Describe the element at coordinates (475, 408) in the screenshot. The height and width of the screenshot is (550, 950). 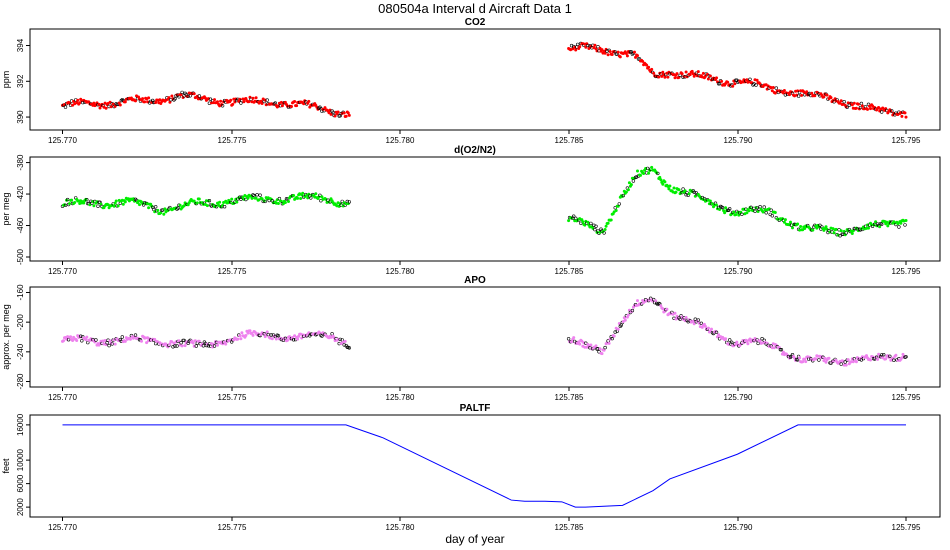
I see `panel-title: PALTF` at that location.